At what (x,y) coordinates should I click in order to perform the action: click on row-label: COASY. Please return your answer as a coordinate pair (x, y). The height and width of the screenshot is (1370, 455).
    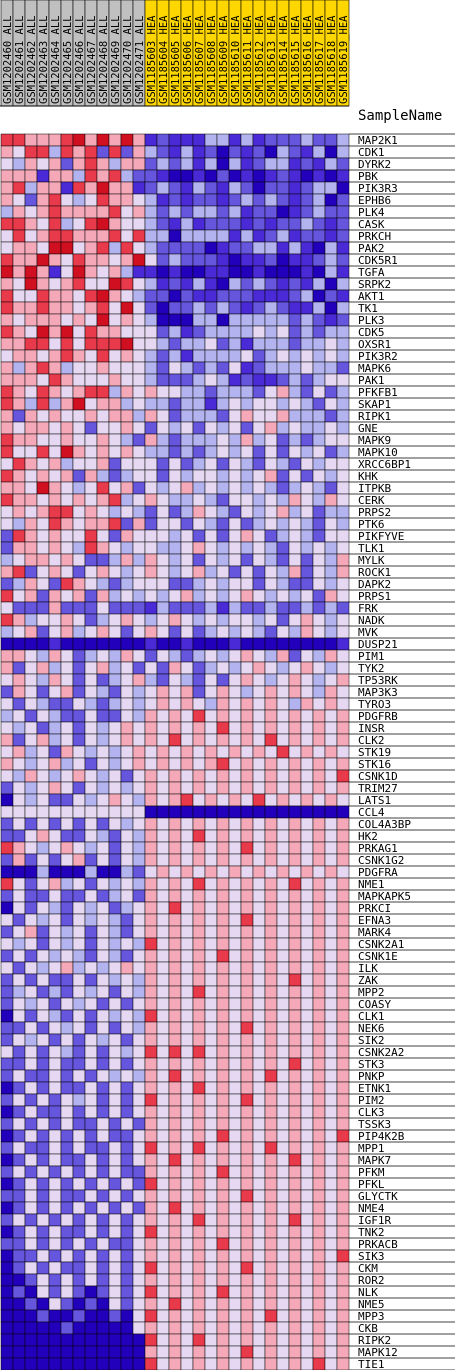
    Looking at the image, I should click on (374, 1004).